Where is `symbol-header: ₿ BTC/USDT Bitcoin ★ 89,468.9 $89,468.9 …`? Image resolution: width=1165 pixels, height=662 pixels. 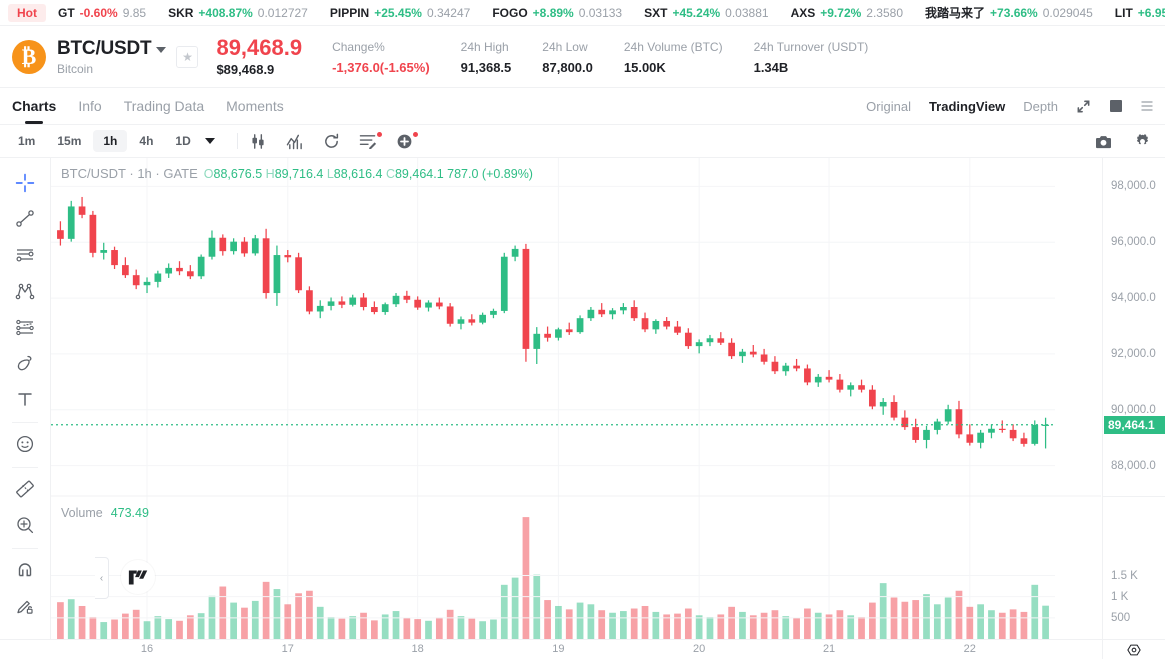
symbol-header: ₿ BTC/USDT Bitcoin ★ 89,468.9 $89,468.9 … is located at coordinates (582, 57).